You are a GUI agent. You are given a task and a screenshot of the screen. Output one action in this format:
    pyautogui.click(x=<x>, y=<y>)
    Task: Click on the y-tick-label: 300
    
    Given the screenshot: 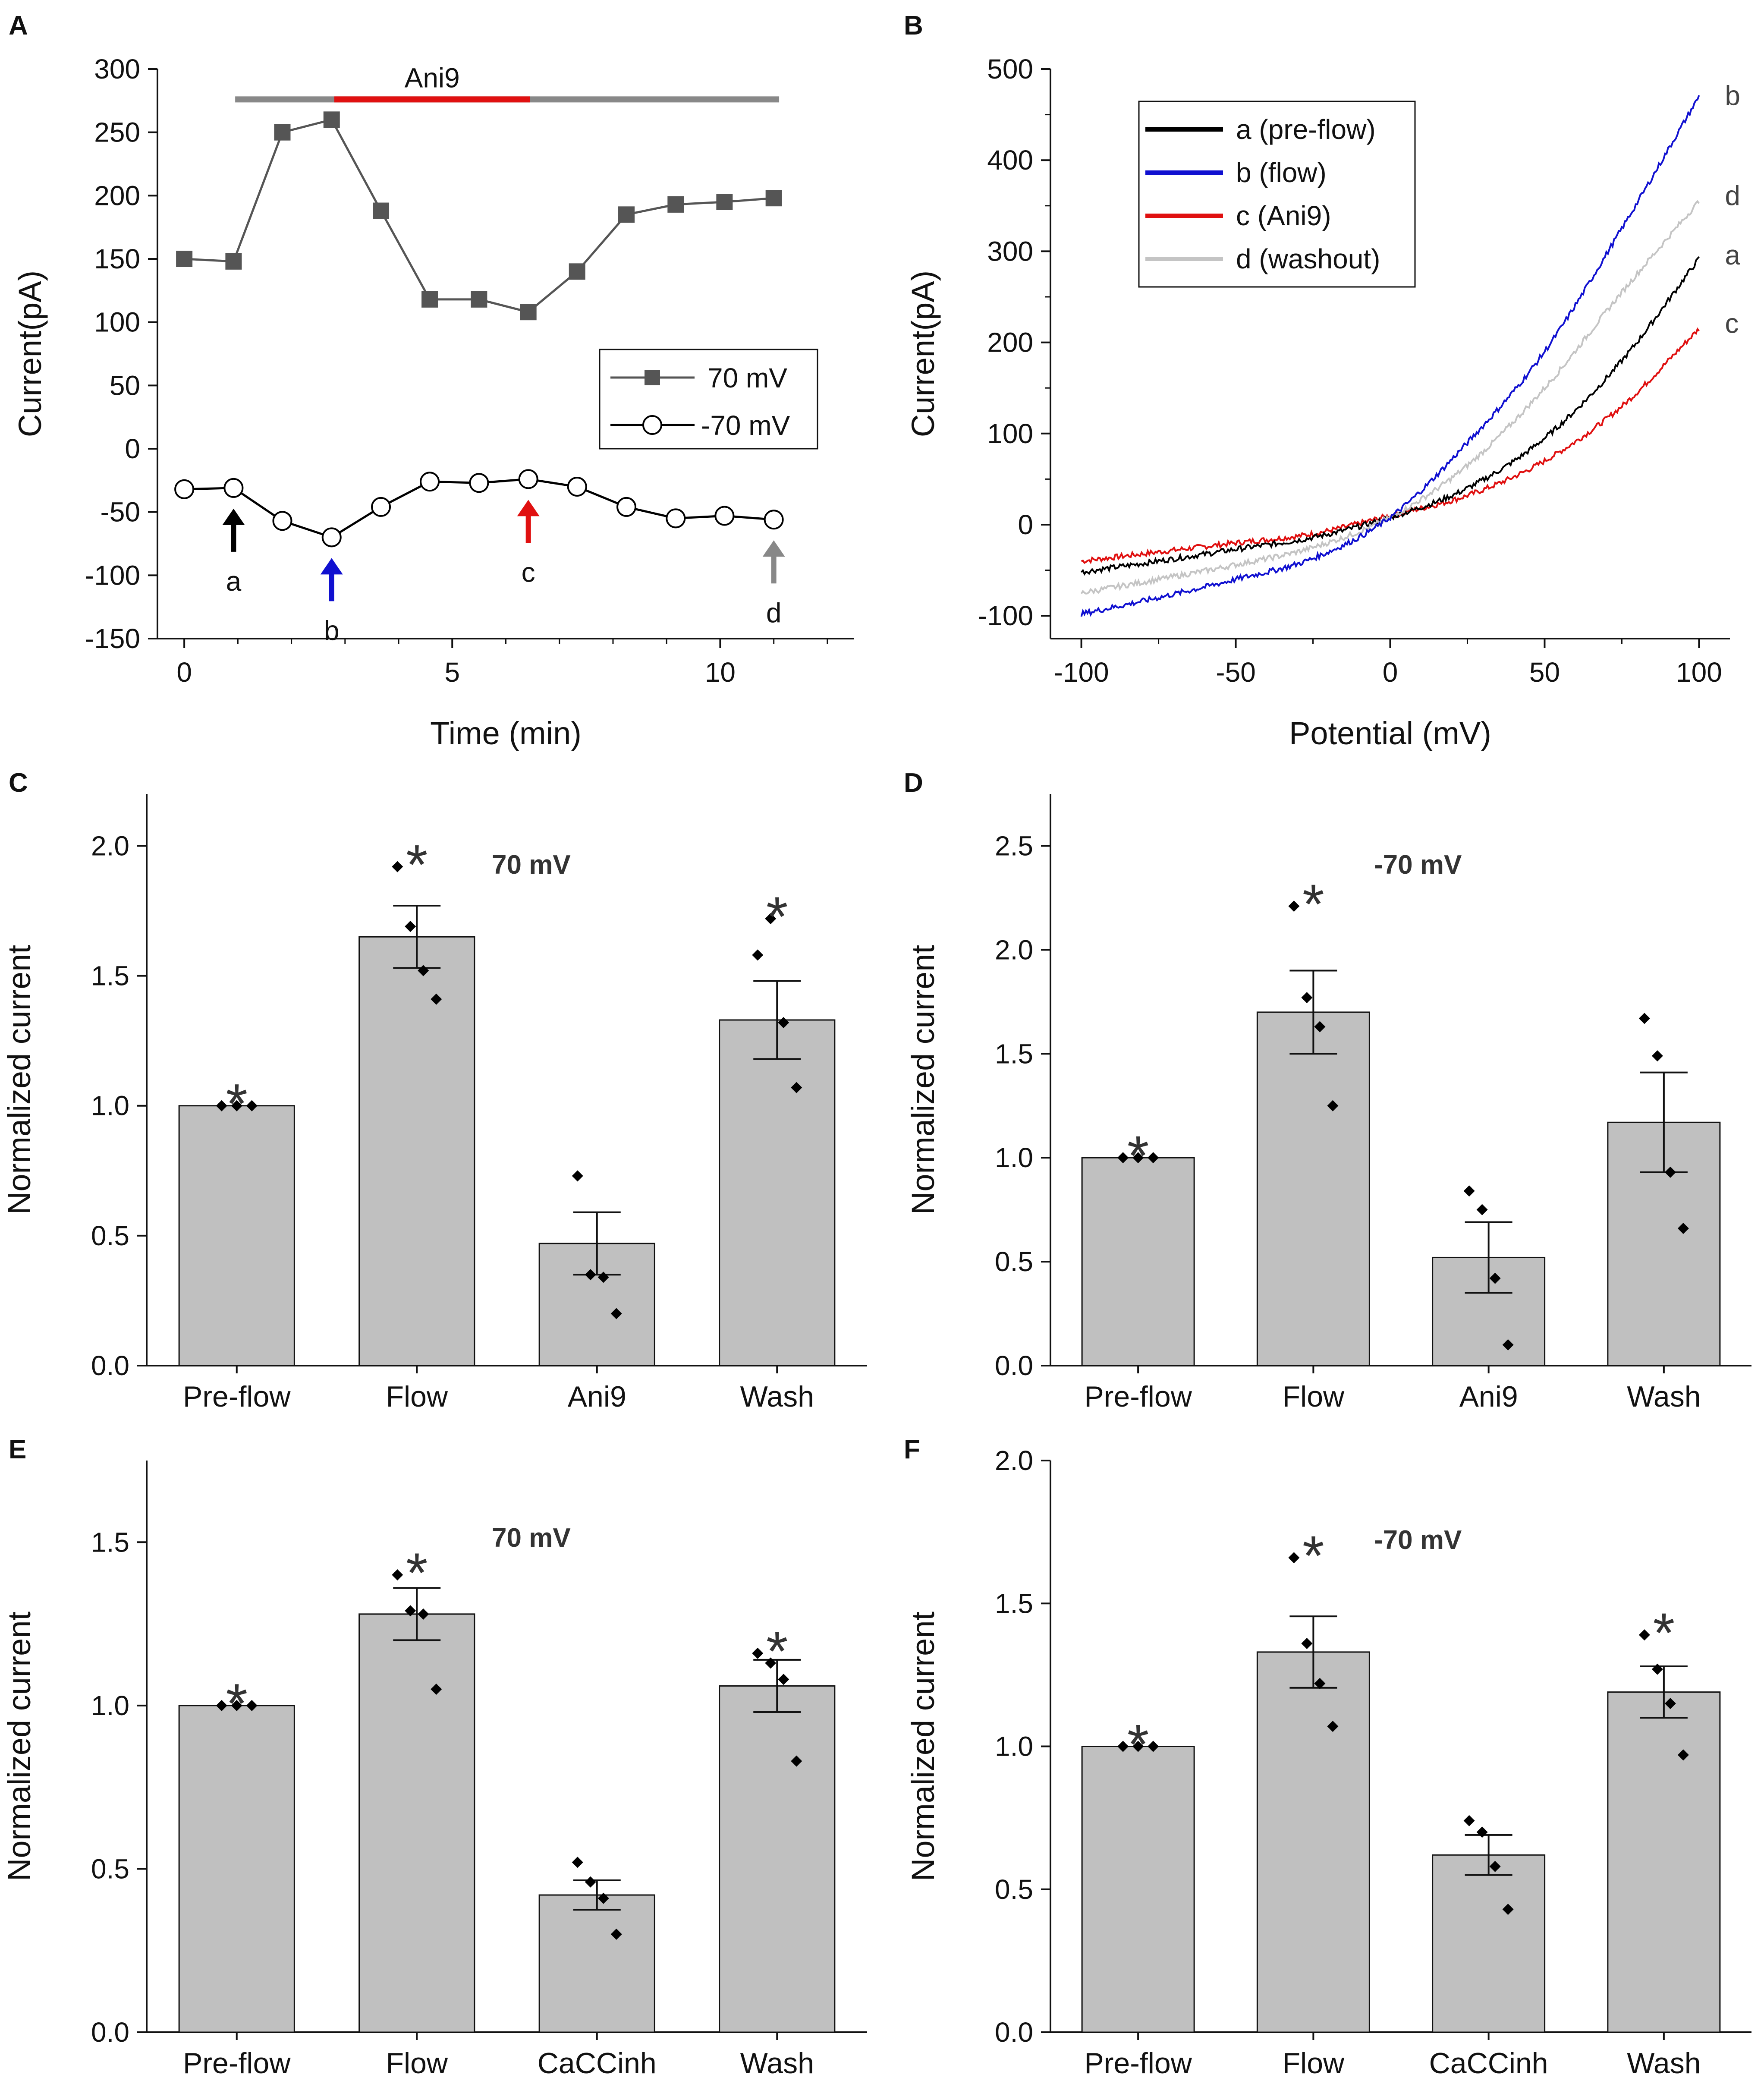 What is the action you would take?
    pyautogui.click(x=117, y=69)
    